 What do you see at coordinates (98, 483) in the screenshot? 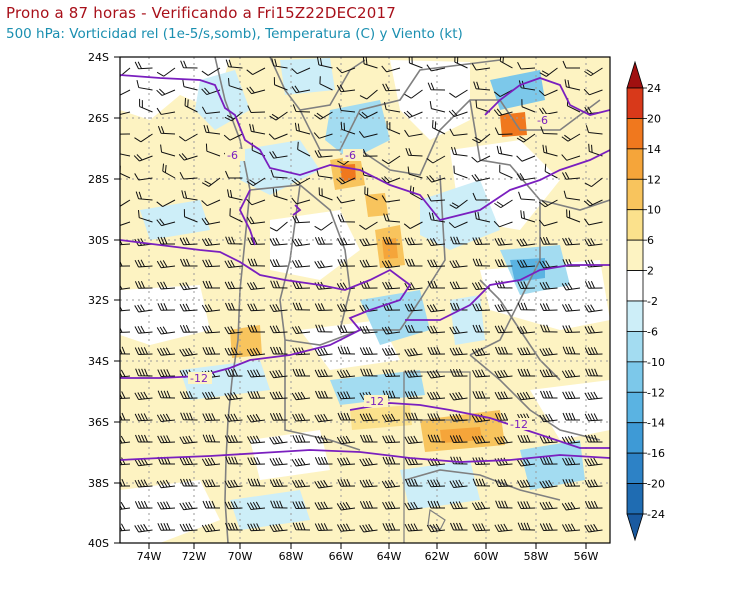
I see `lat-label: 38S` at bounding box center [98, 483].